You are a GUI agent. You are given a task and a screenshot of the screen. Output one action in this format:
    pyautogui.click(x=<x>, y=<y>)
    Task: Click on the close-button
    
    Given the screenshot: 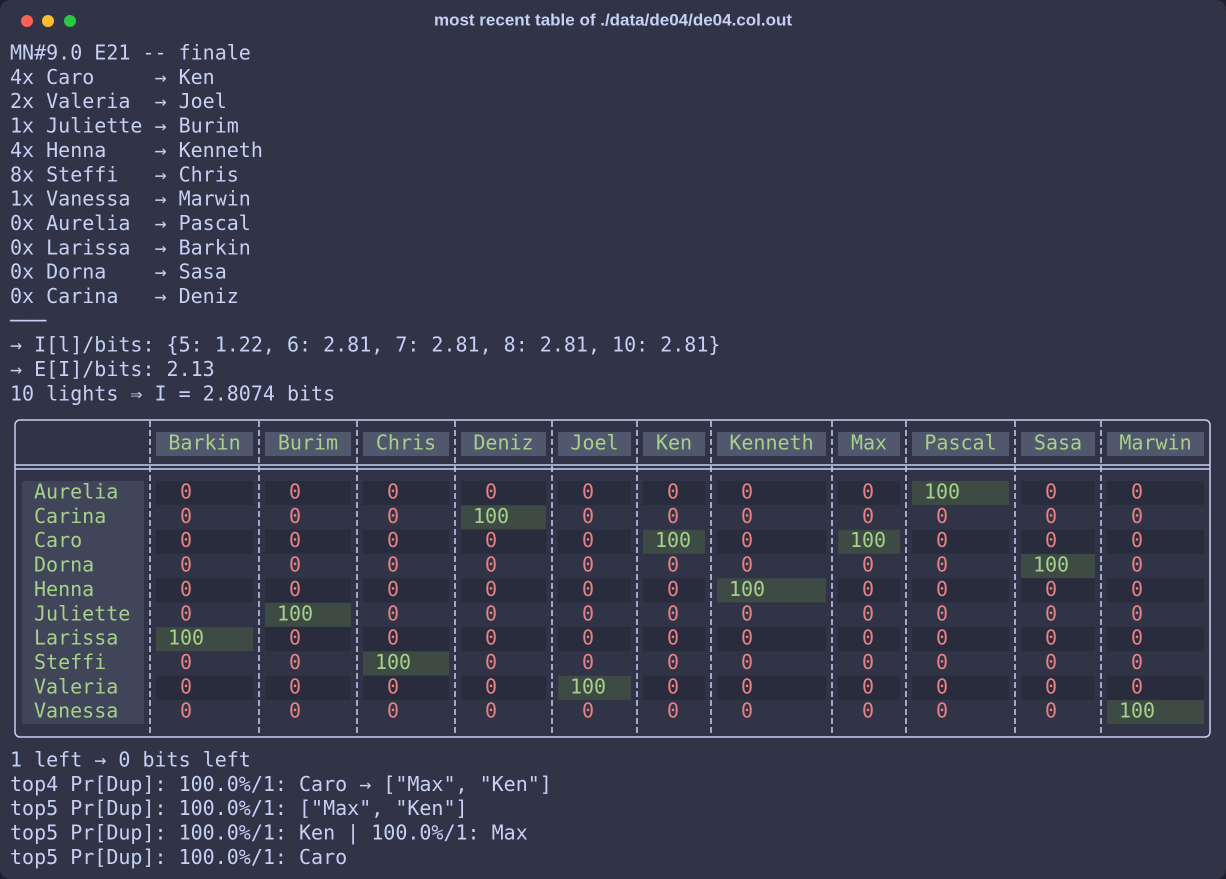 What is the action you would take?
    pyautogui.click(x=27, y=21)
    